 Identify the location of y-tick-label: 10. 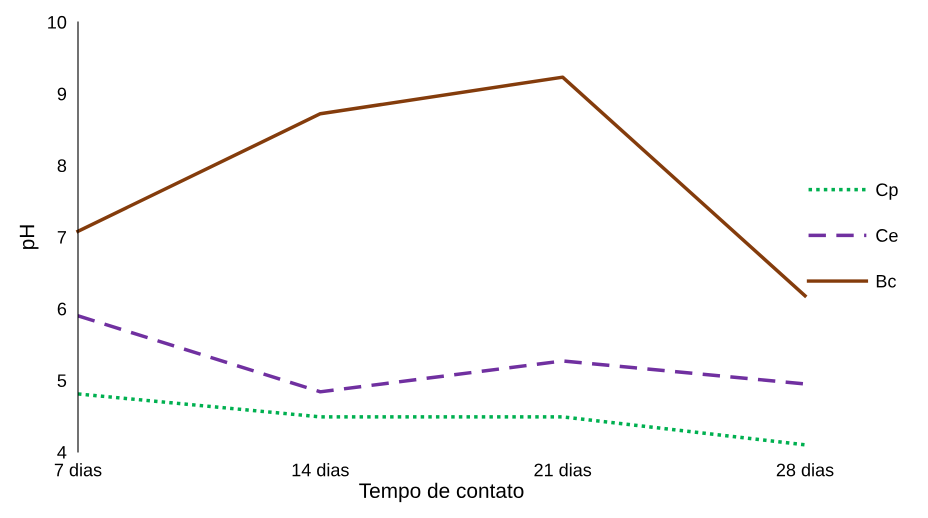
(57, 22).